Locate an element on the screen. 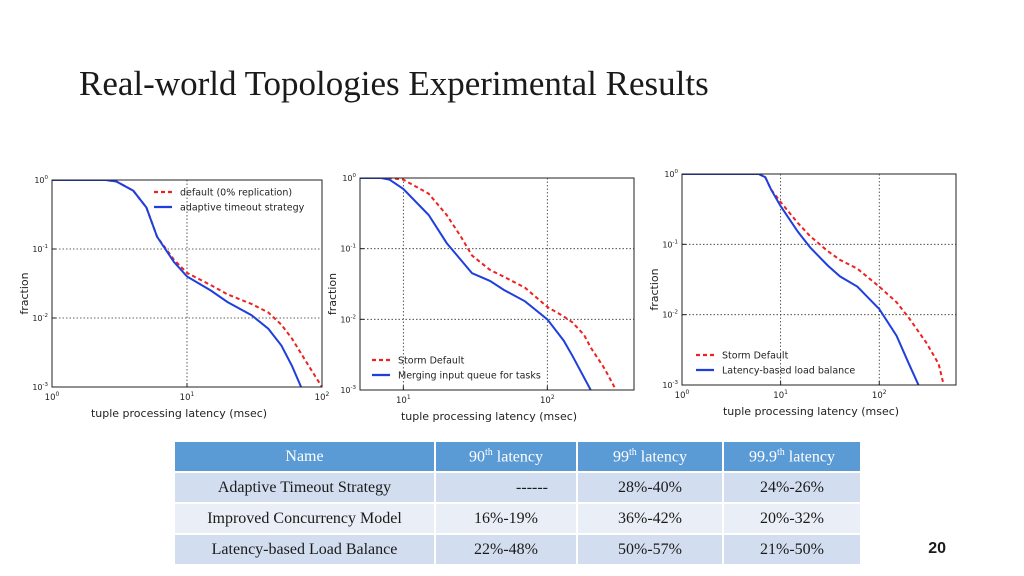  legend-label: Merging input queue for tasks is located at coordinates (469, 376).